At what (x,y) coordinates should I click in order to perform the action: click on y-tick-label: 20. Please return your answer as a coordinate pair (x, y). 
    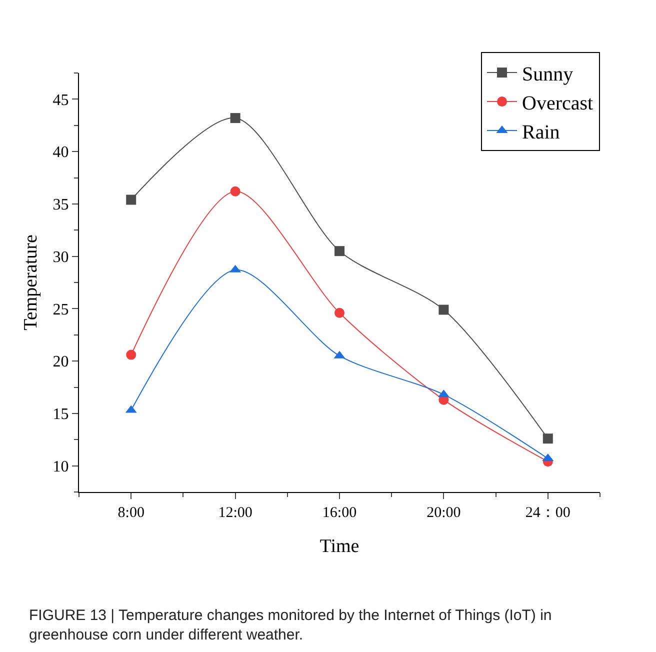
    Looking at the image, I should click on (60, 362).